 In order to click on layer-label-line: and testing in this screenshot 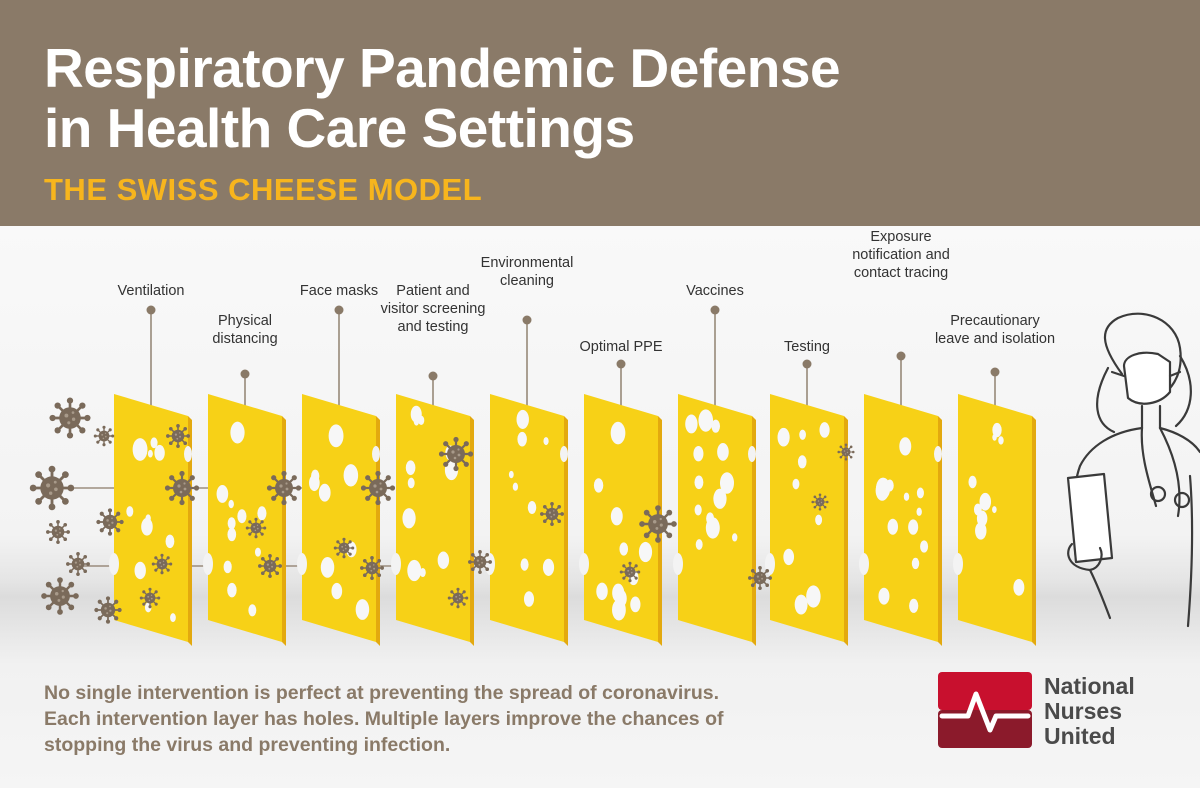, I will do `click(433, 327)`.